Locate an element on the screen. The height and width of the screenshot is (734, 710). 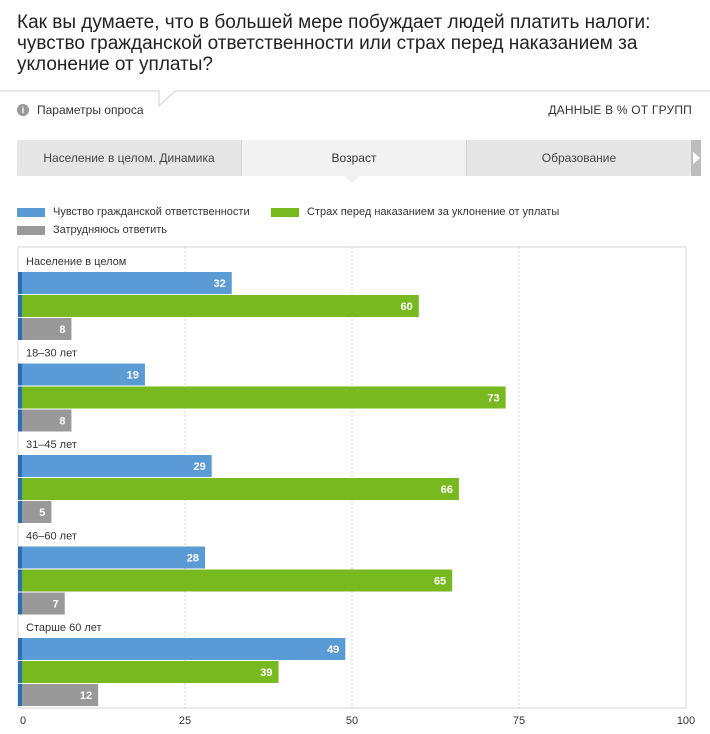
category-label: 31–45 лет is located at coordinates (51, 445).